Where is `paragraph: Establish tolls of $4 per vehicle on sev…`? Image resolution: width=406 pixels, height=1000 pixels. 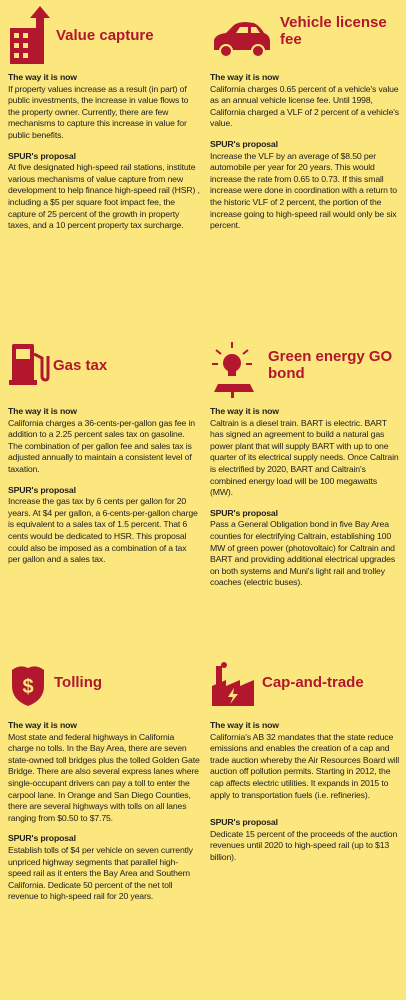 paragraph: Establish tolls of $4 per vehicle on sev… is located at coordinates (100, 873).